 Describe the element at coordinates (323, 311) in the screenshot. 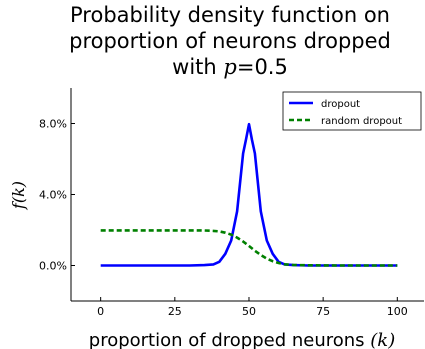

I see `x-tick-label: 75` at that location.